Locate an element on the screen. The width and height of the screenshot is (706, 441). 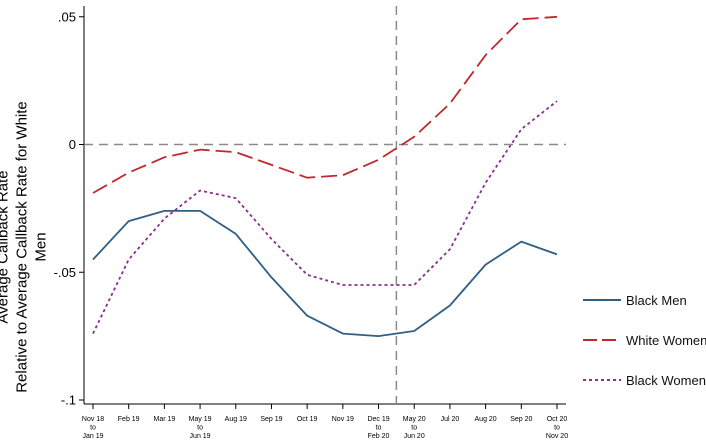
y-tick-label: -.05 is located at coordinates (65, 272).